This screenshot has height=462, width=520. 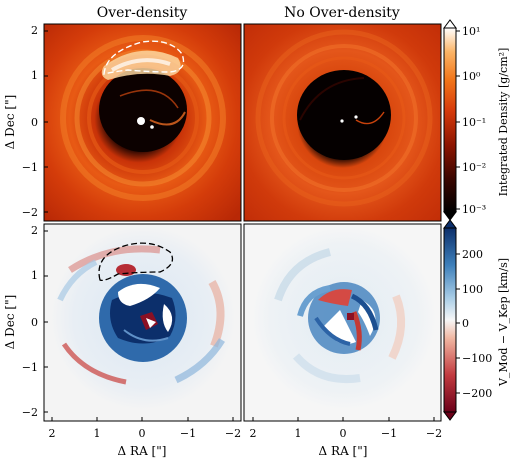 What do you see at coordinates (472, 254) in the screenshot?
I see `cbar-tick-label: 200` at bounding box center [472, 254].